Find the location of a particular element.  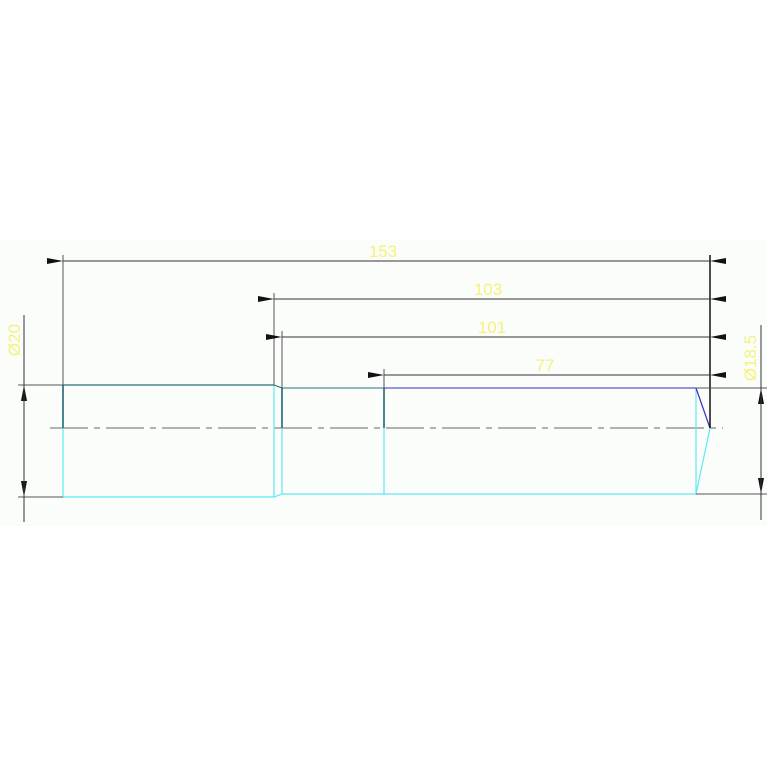

dimension-label: 101 is located at coordinates (492, 327).